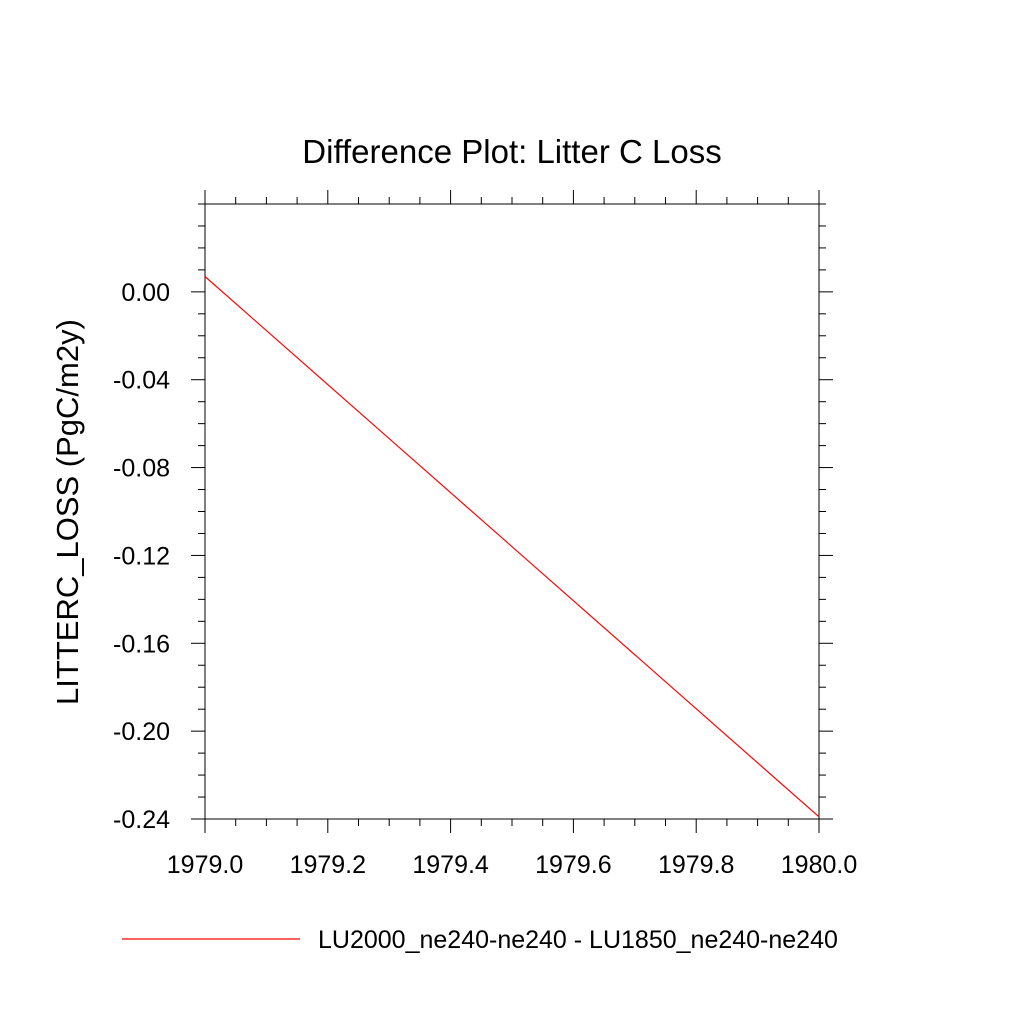 This screenshot has width=1024, height=1024. What do you see at coordinates (67, 512) in the screenshot?
I see `y-axis-label: LITTERC_LOSS (PgC/m2y)` at bounding box center [67, 512].